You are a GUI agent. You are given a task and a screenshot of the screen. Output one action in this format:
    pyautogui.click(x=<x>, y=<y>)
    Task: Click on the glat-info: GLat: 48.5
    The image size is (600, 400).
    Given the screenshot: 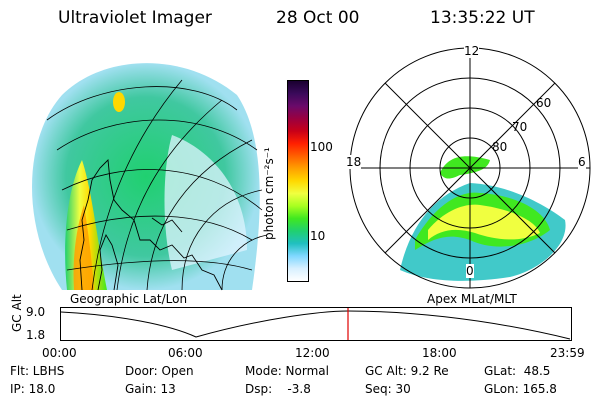 What is the action you would take?
    pyautogui.click(x=517, y=371)
    